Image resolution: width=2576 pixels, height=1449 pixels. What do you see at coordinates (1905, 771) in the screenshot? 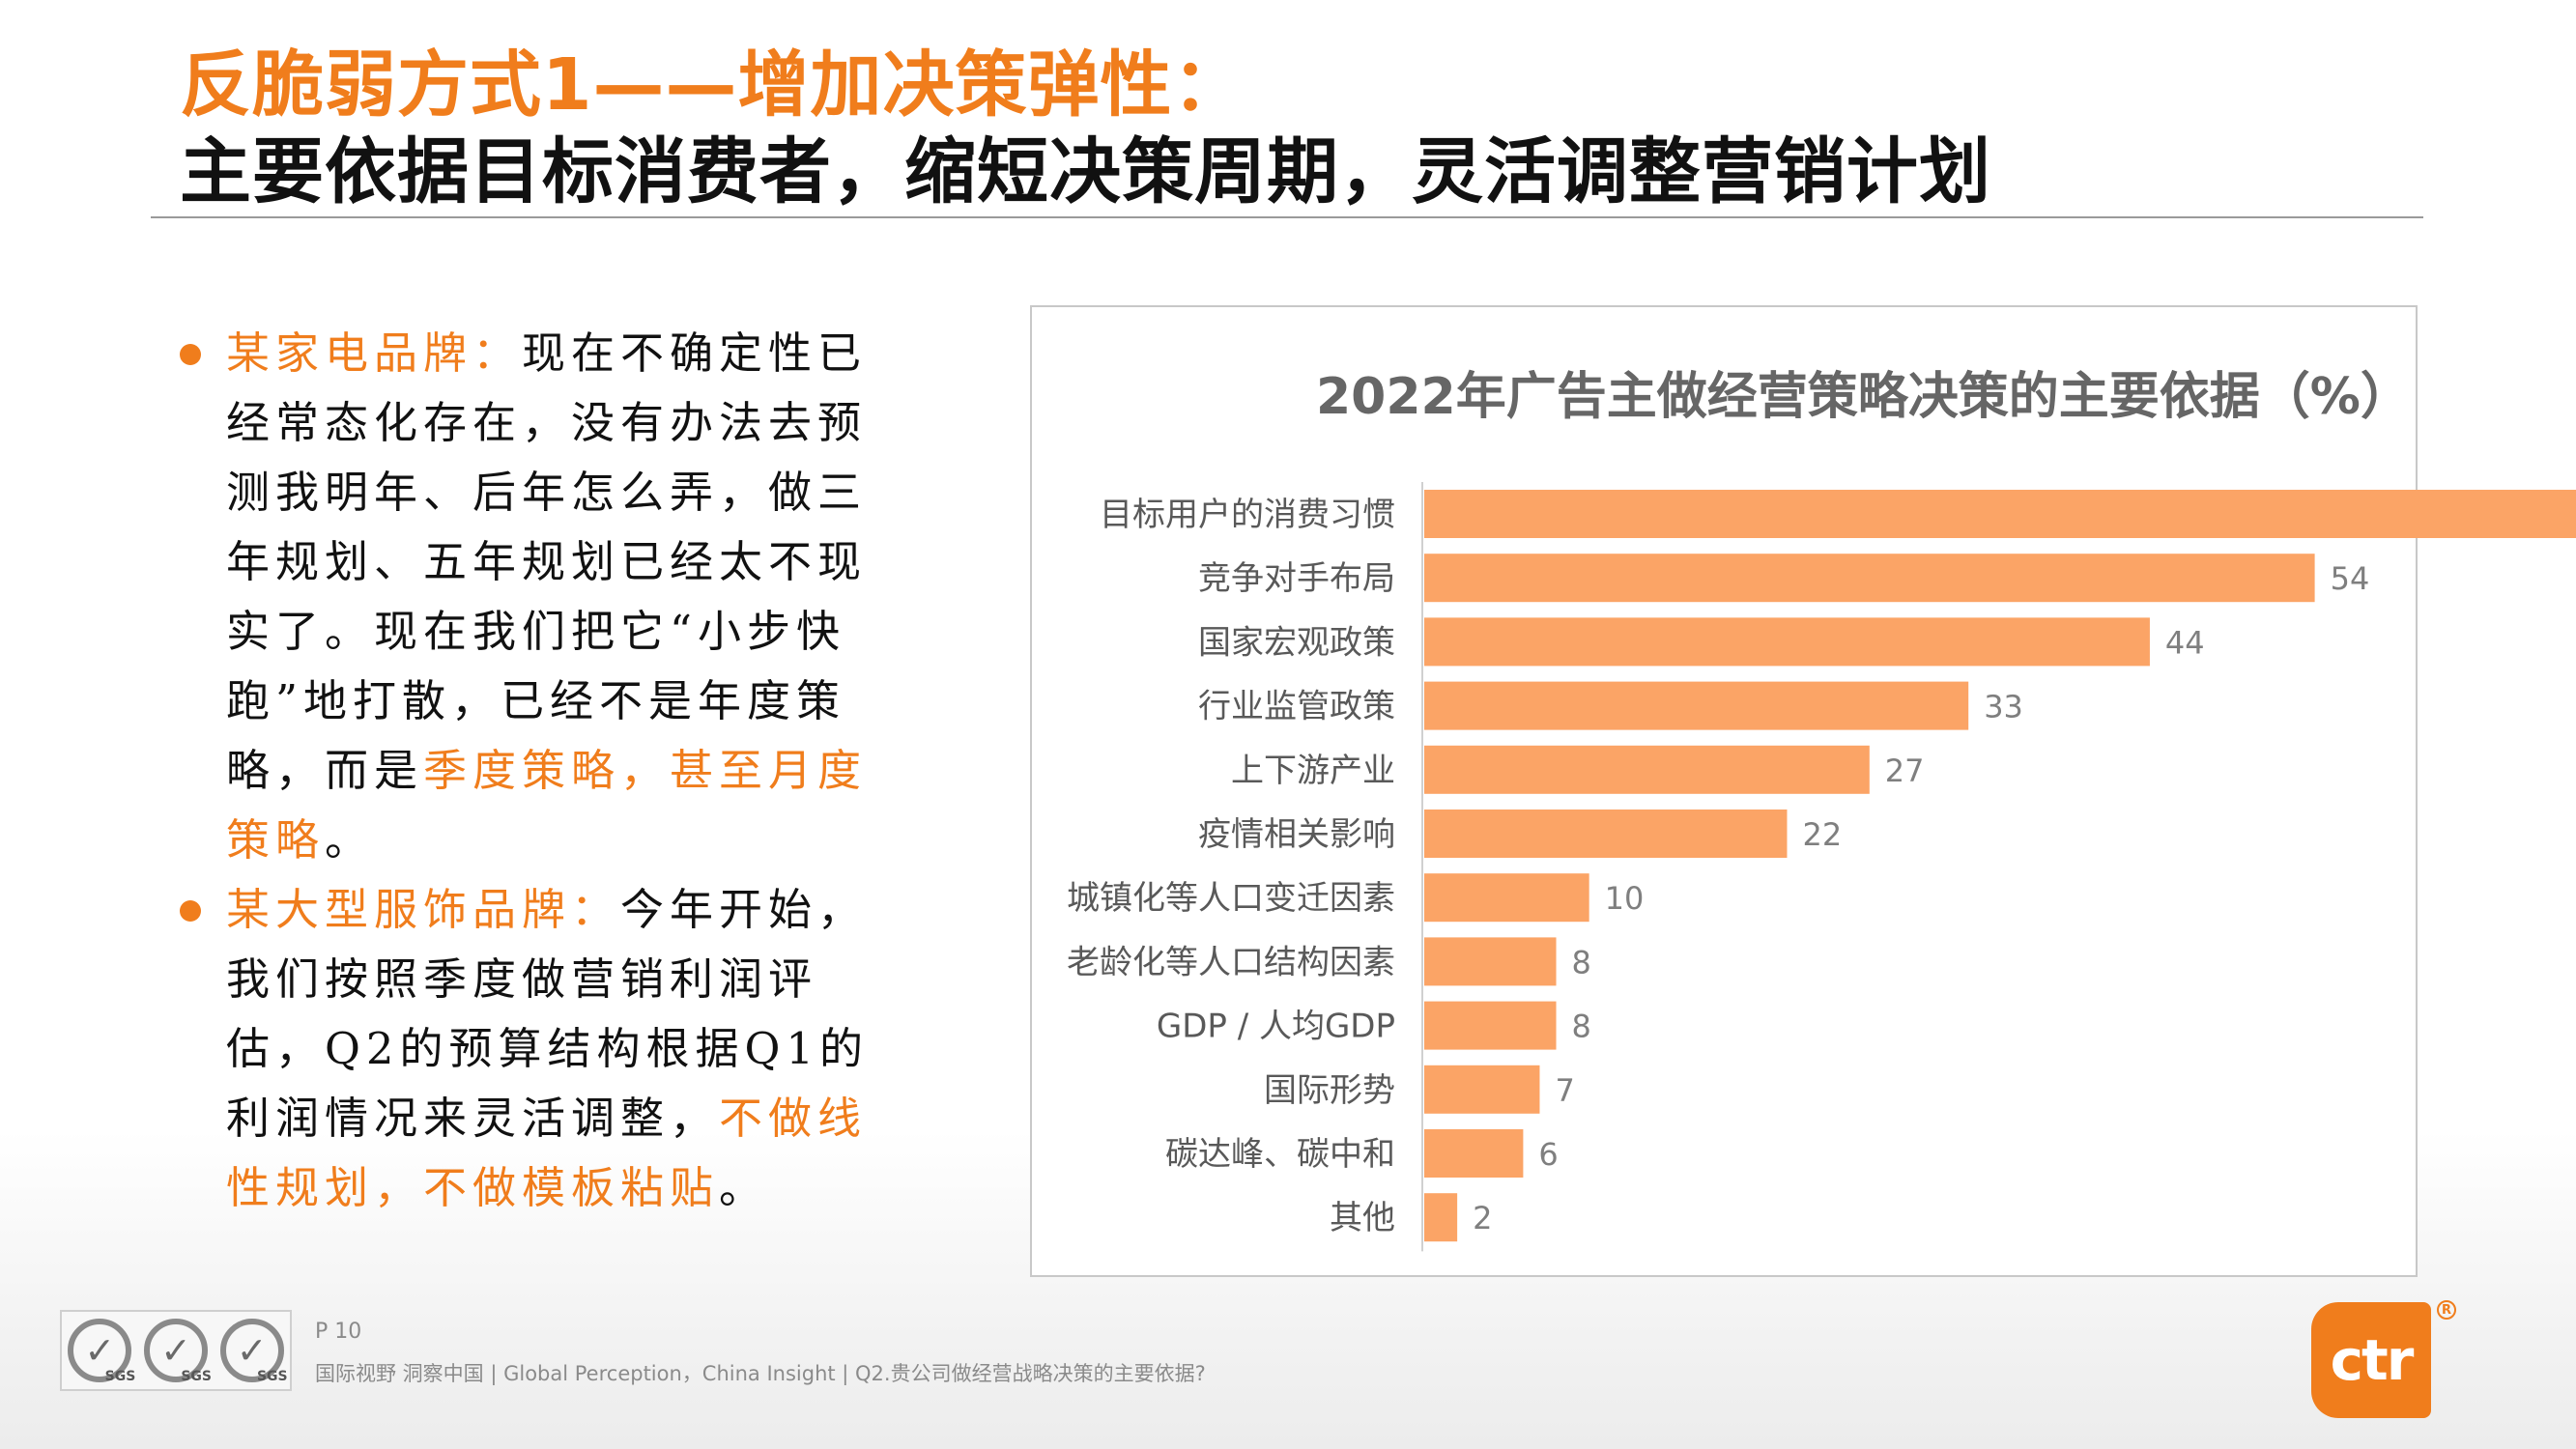
I see `chart-value-label: 27` at bounding box center [1905, 771].